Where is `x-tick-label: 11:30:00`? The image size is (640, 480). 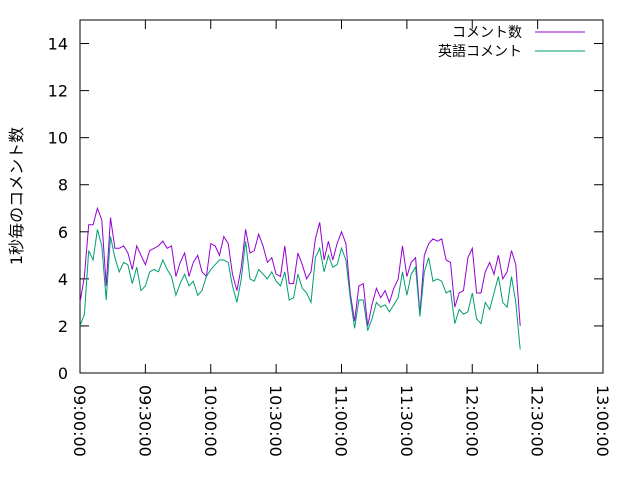
x-tick-label: 11:30:00 is located at coordinates (406, 421).